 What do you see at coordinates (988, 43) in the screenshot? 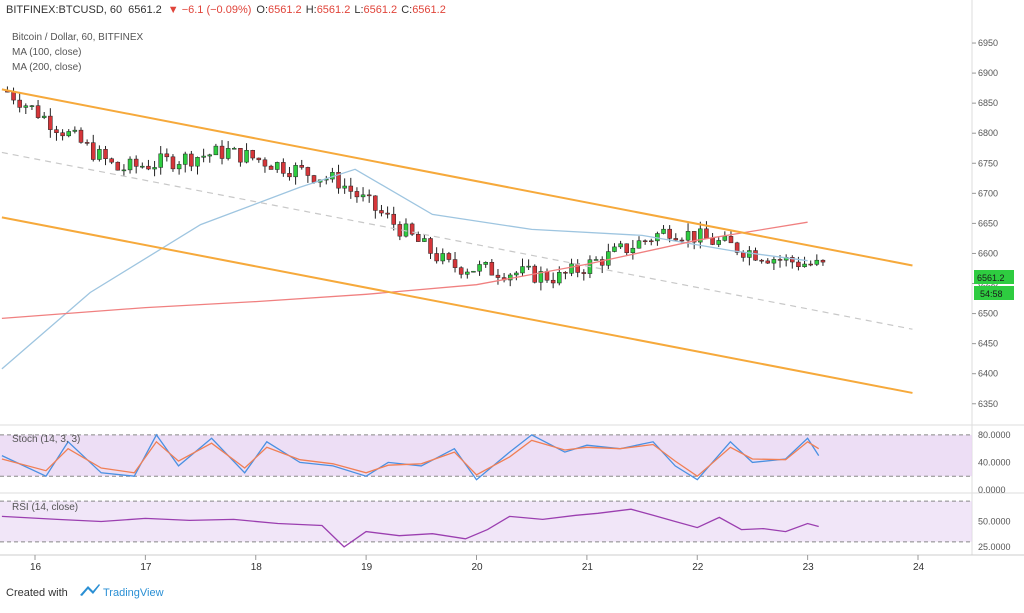
I see `y-tick-label: 6950` at bounding box center [988, 43].